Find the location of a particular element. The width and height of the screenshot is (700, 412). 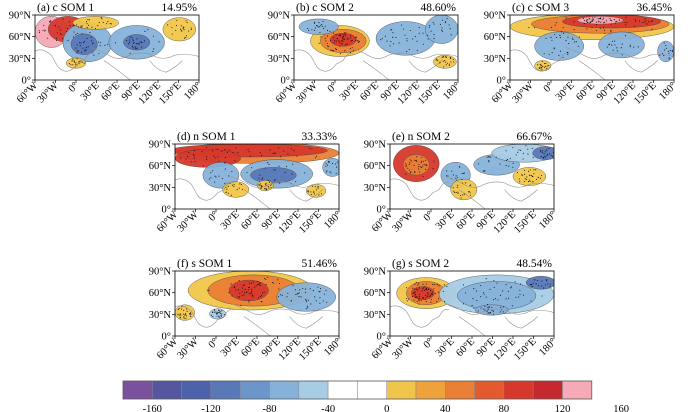

lon-label: 0° is located at coordinates (214, 216).